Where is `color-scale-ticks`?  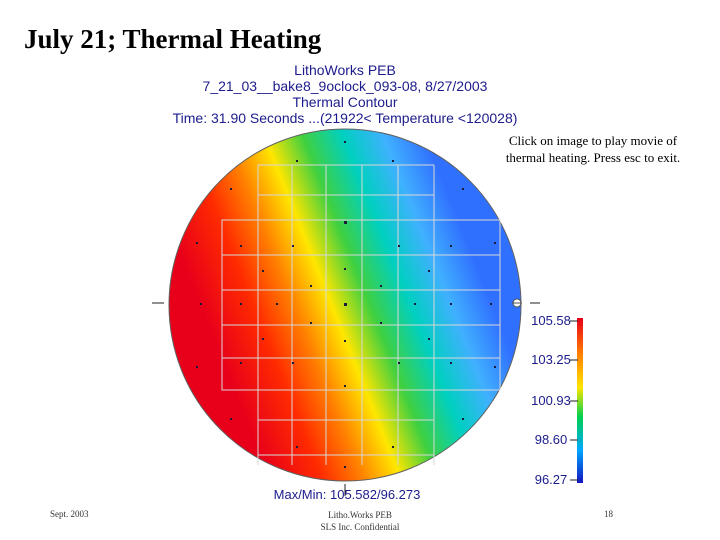
color-scale-ticks is located at coordinates (574, 400).